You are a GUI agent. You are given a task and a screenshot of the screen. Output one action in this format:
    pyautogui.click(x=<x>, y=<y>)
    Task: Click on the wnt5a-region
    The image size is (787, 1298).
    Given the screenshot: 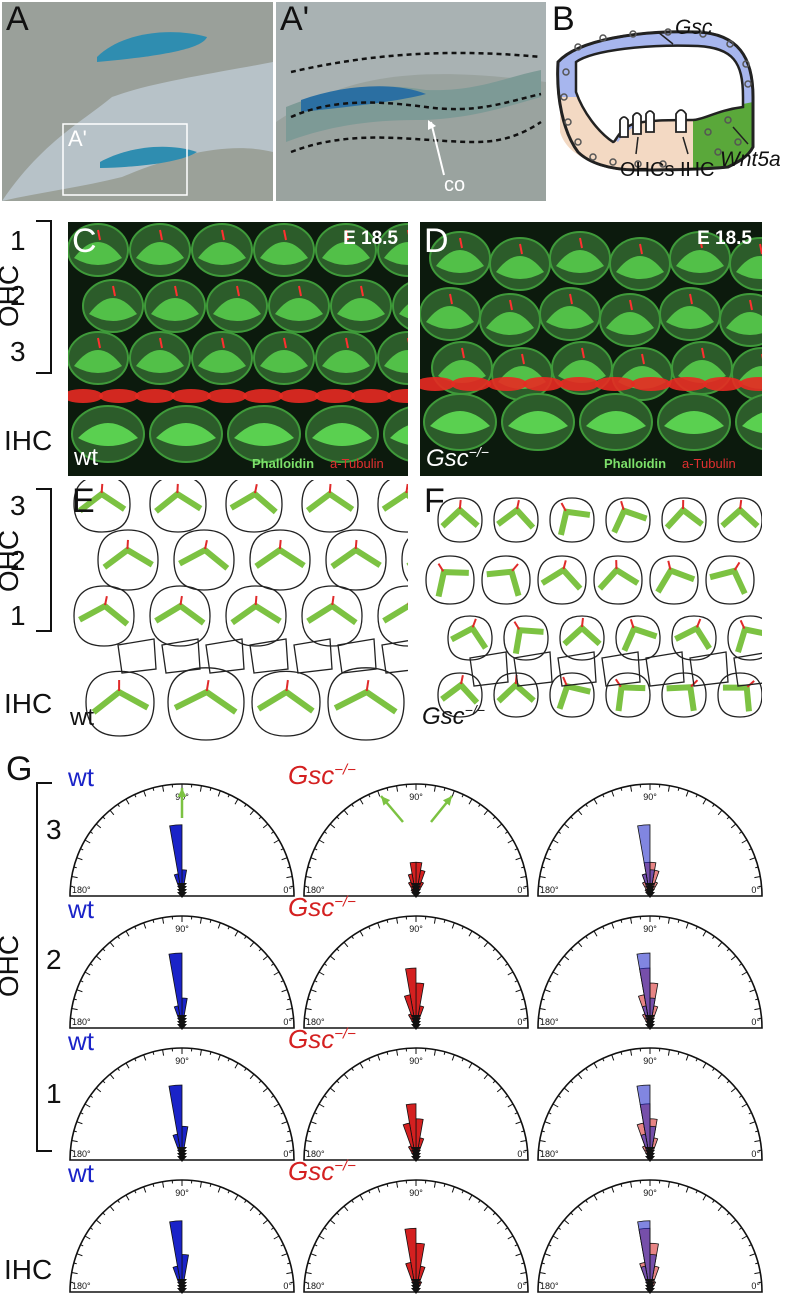 What is the action you would take?
    pyautogui.click(x=723, y=136)
    